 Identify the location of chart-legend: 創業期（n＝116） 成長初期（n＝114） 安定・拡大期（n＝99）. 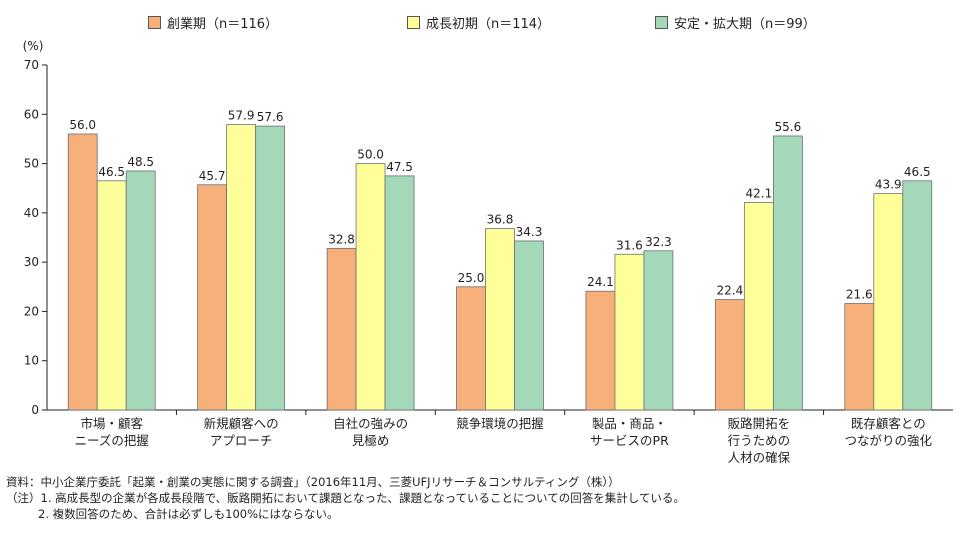
(482, 23).